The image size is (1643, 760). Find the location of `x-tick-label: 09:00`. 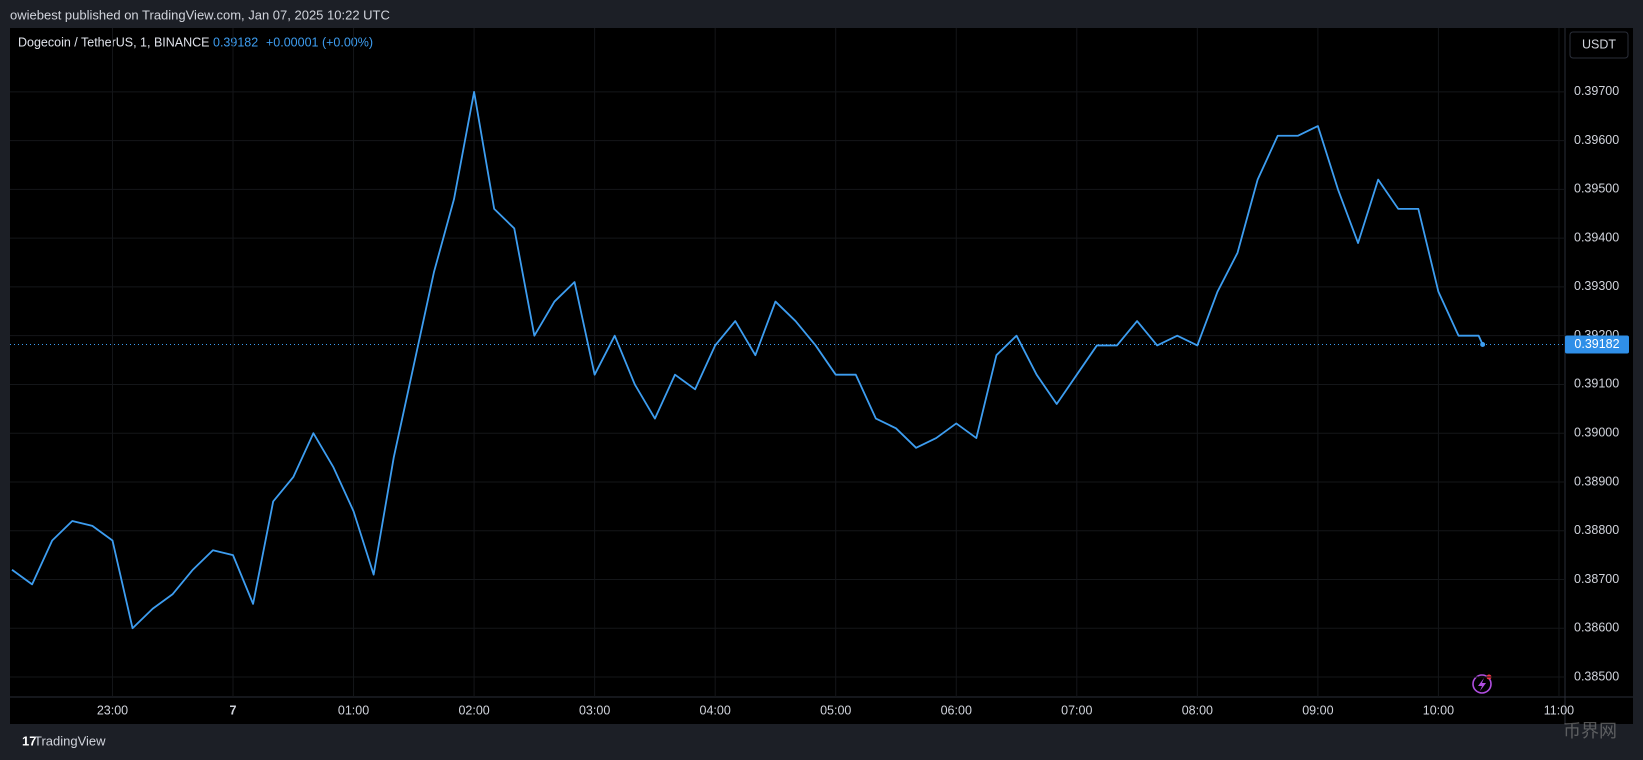

x-tick-label: 09:00 is located at coordinates (1317, 710).